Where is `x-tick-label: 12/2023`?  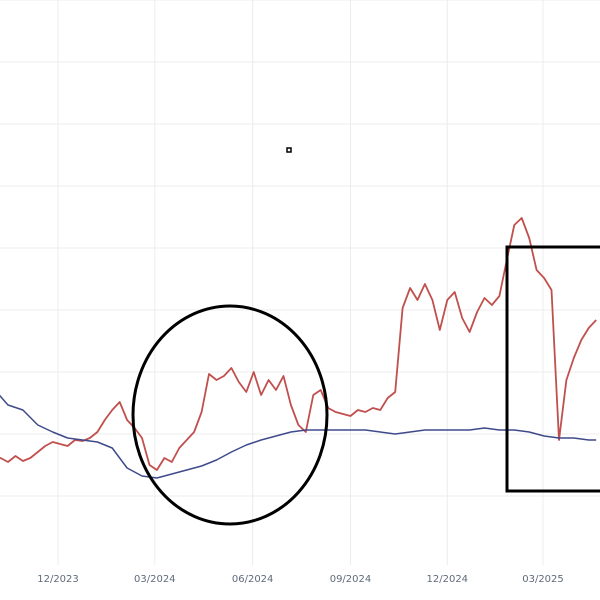 x-tick-label: 12/2023 is located at coordinates (58, 579).